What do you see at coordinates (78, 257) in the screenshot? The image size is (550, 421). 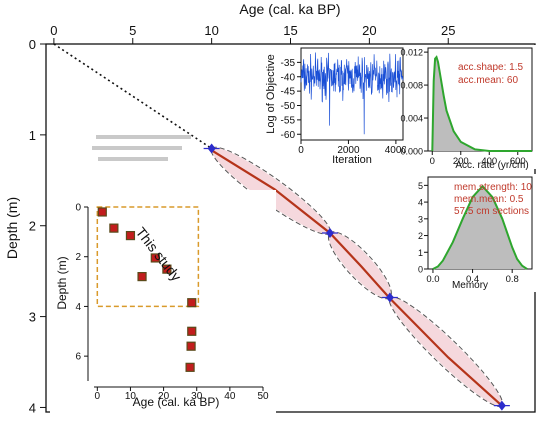 I see `compilation-y-tick-label: 2` at bounding box center [78, 257].